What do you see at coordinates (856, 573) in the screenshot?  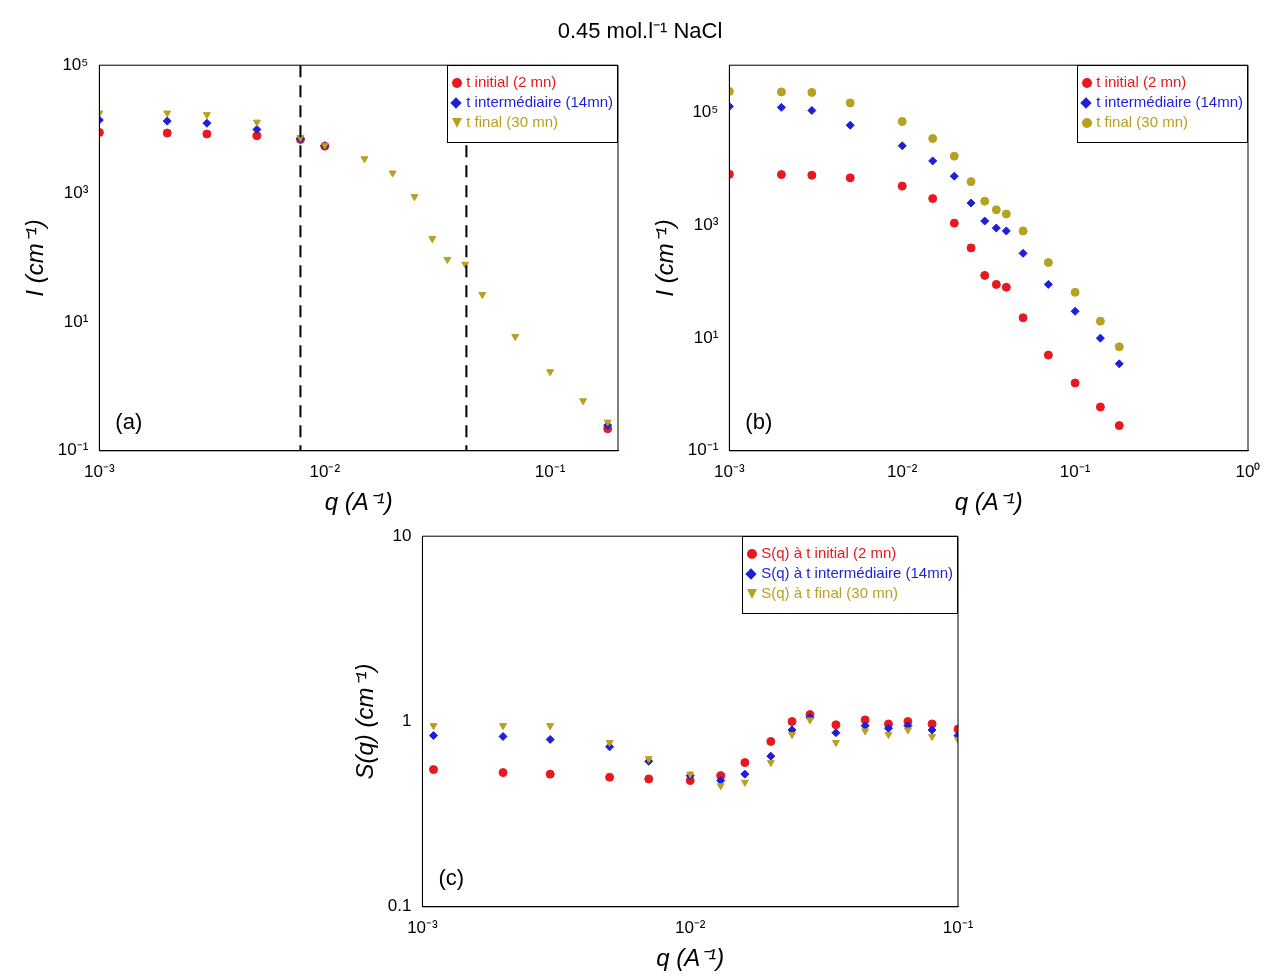 I see `legend-label: S(q) à t intermédiaire (14mn)` at bounding box center [856, 573].